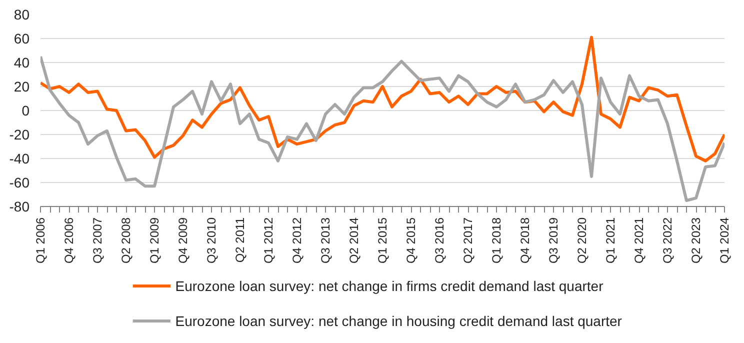 This screenshot has width=744, height=343. Describe the element at coordinates (269, 240) in the screenshot. I see `x-tick-label: Q1 2012` at that location.